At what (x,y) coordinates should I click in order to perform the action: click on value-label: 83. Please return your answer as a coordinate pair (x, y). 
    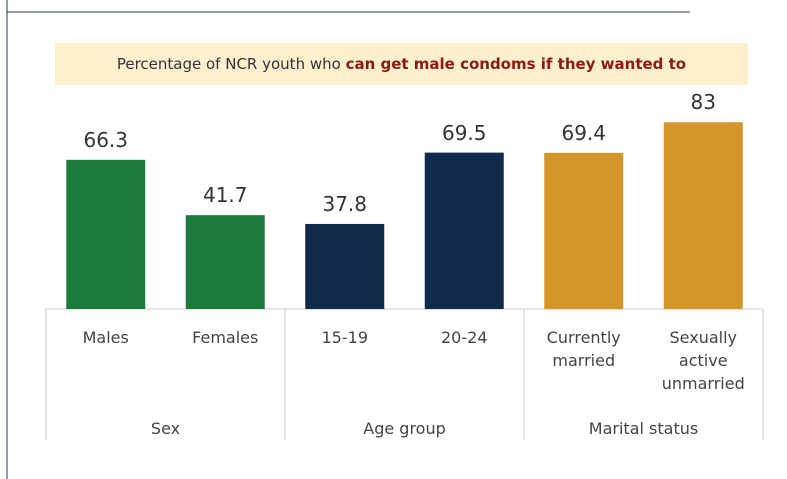
    Looking at the image, I should click on (703, 102).